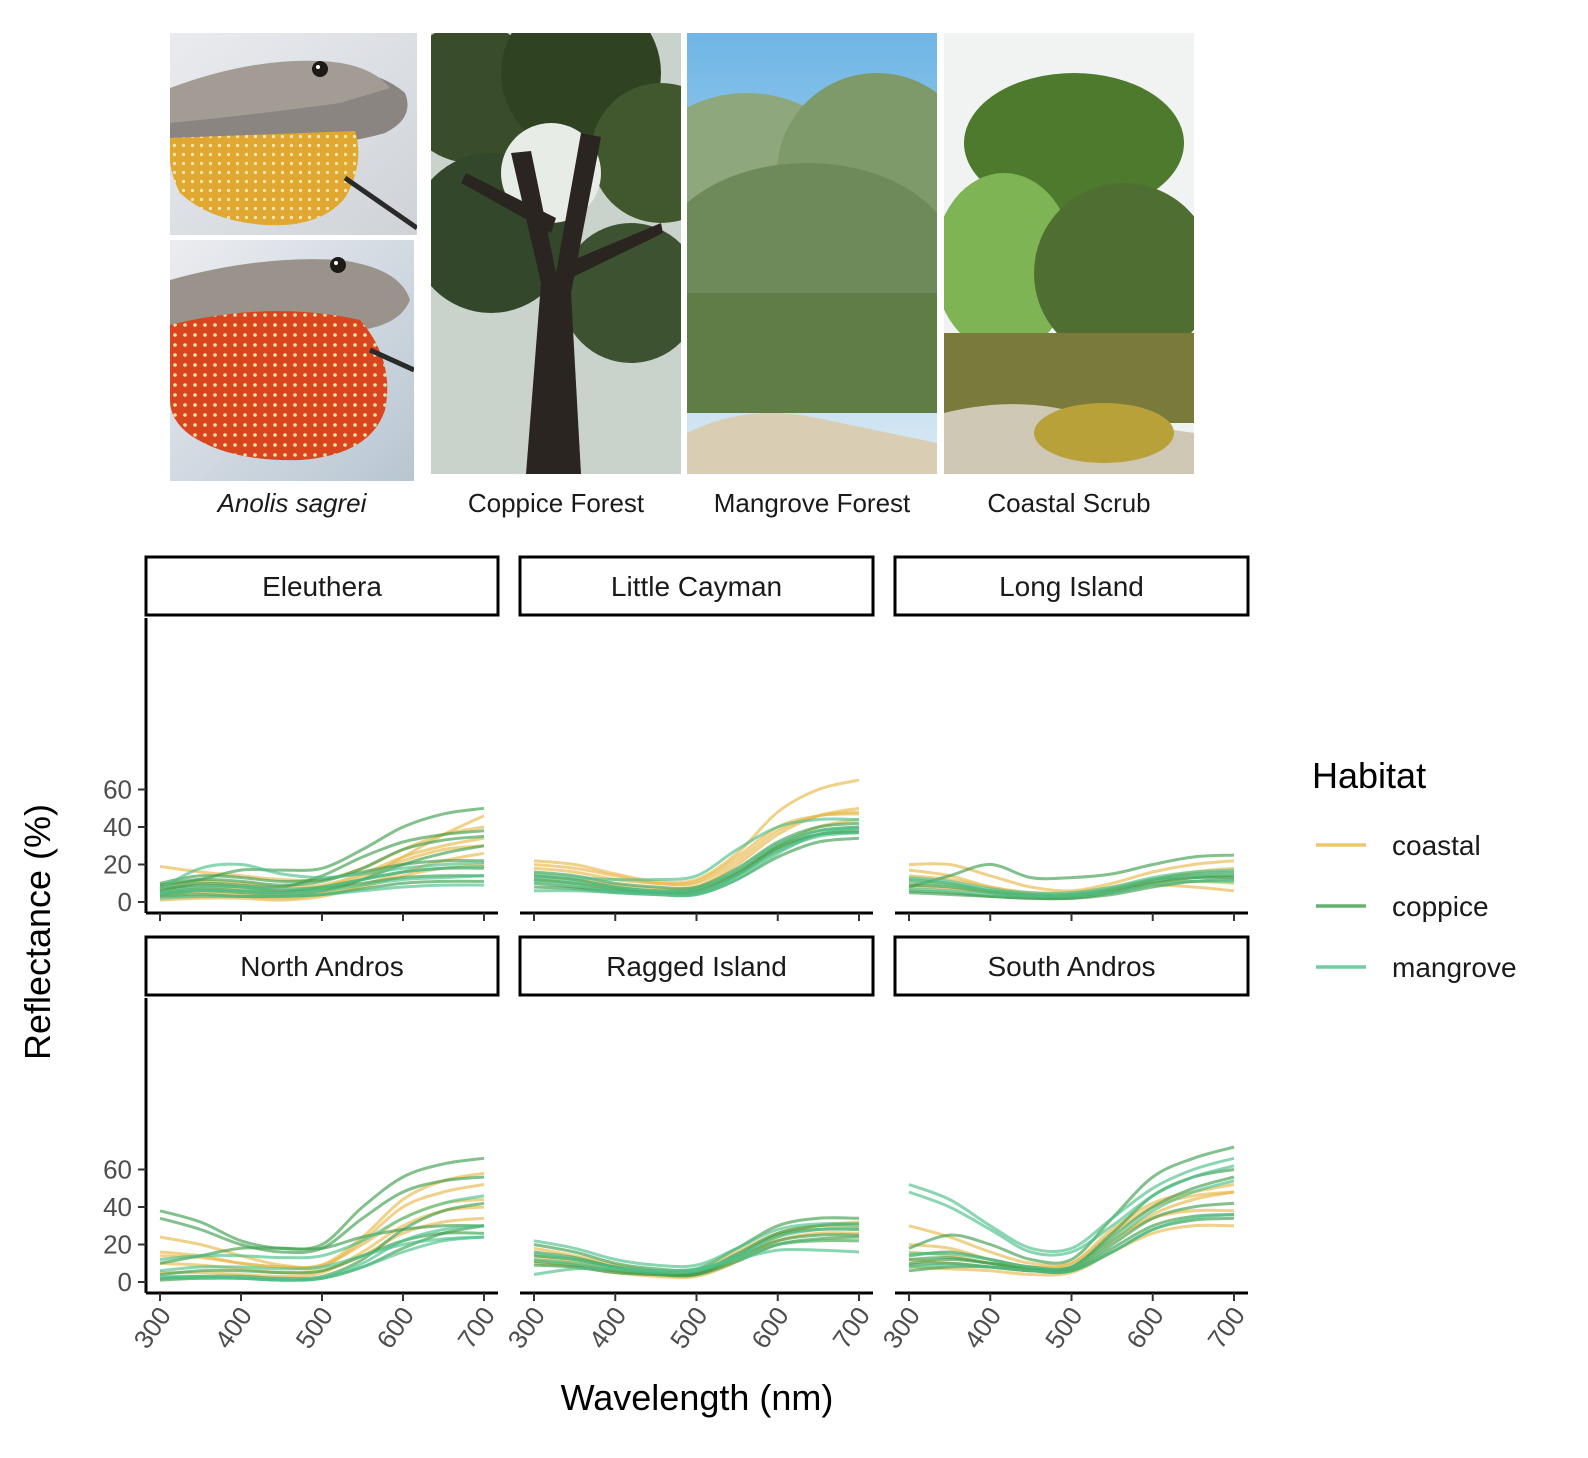 This screenshot has height=1458, width=1588. I want to click on coastal-scrub-illustration, so click(1069, 253).